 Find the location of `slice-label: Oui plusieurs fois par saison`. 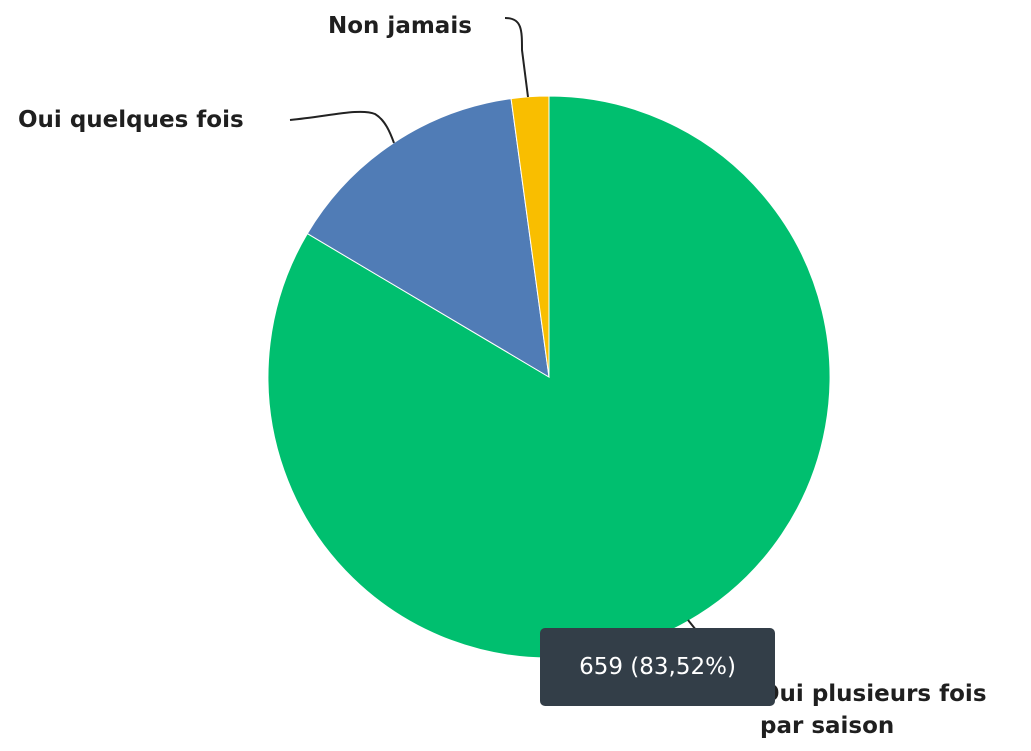

slice-label: Oui plusieurs fois par saison is located at coordinates (873, 710).